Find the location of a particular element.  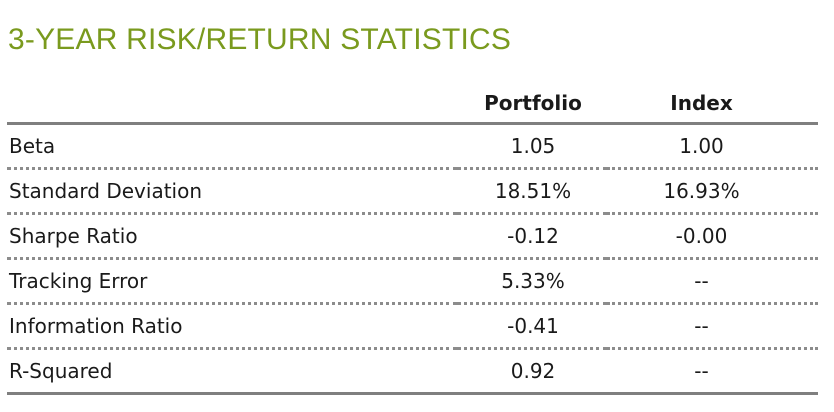

header-index: Index is located at coordinates (712, 104).